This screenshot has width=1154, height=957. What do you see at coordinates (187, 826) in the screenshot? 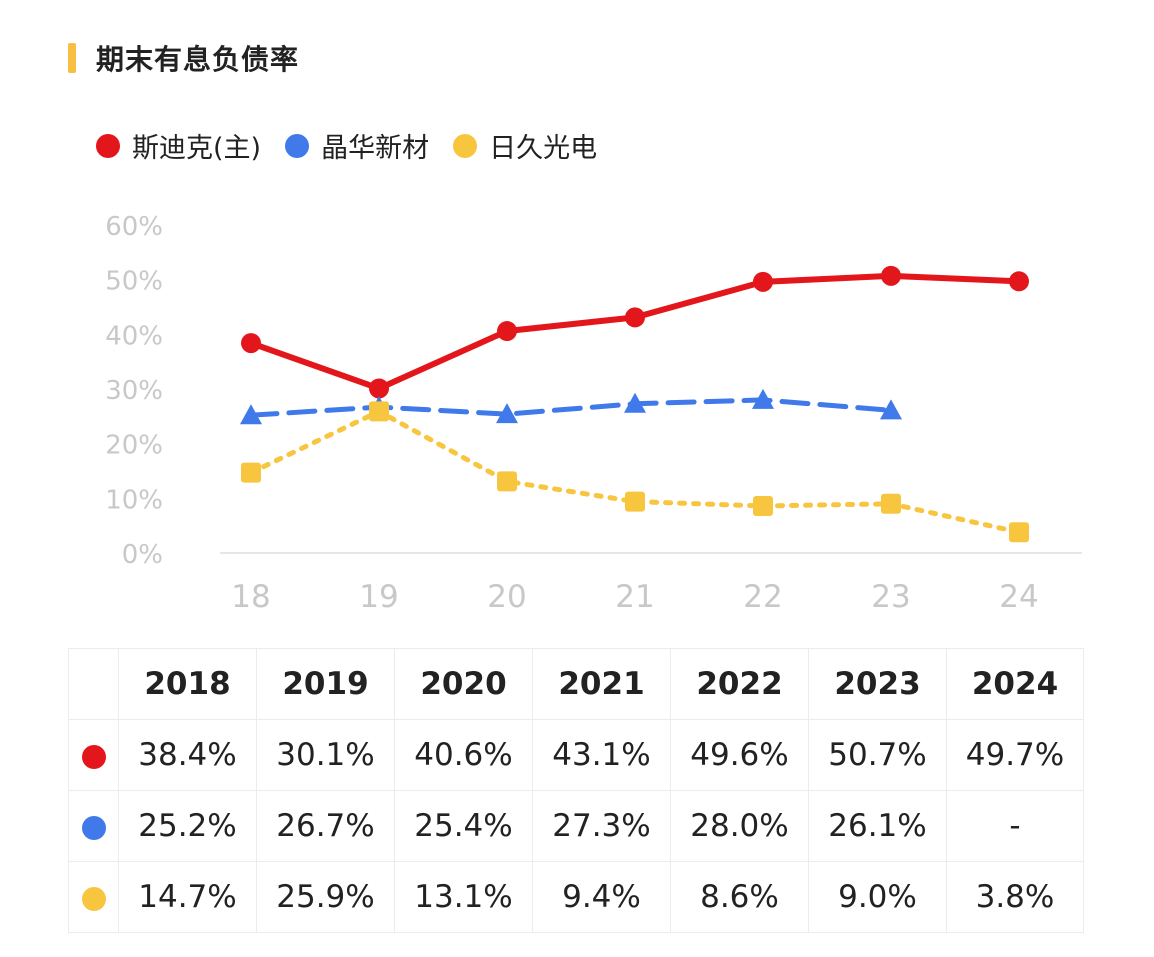
I see `table-cell: 25.2%` at bounding box center [187, 826].